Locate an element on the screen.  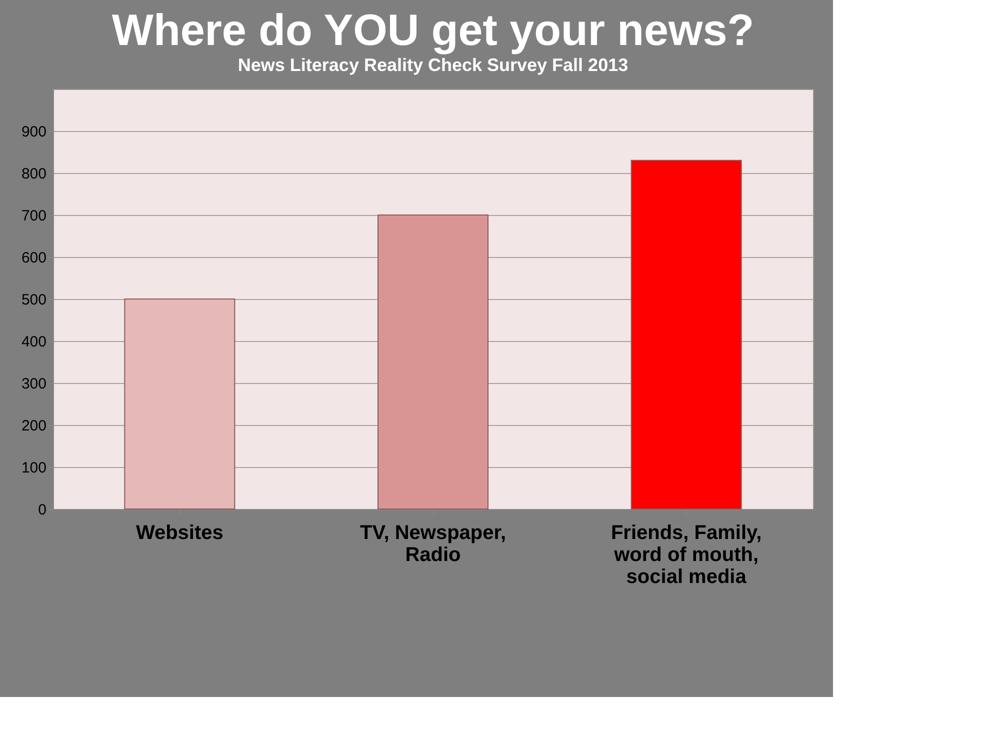
y-tick-label: 600 is located at coordinates (33, 258).